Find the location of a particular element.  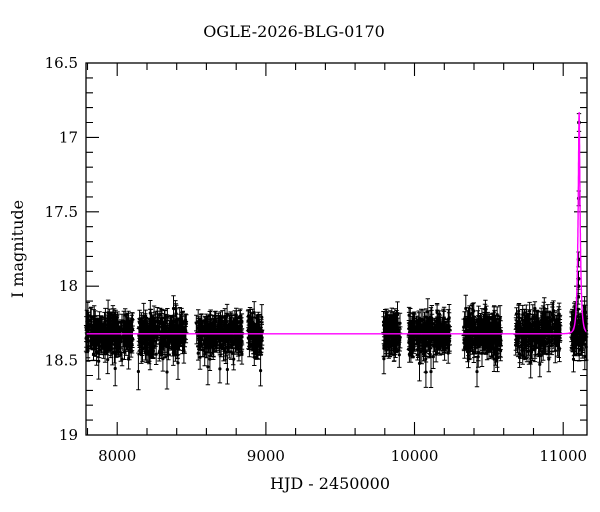

y-tick-label: 18 is located at coordinates (68, 286).